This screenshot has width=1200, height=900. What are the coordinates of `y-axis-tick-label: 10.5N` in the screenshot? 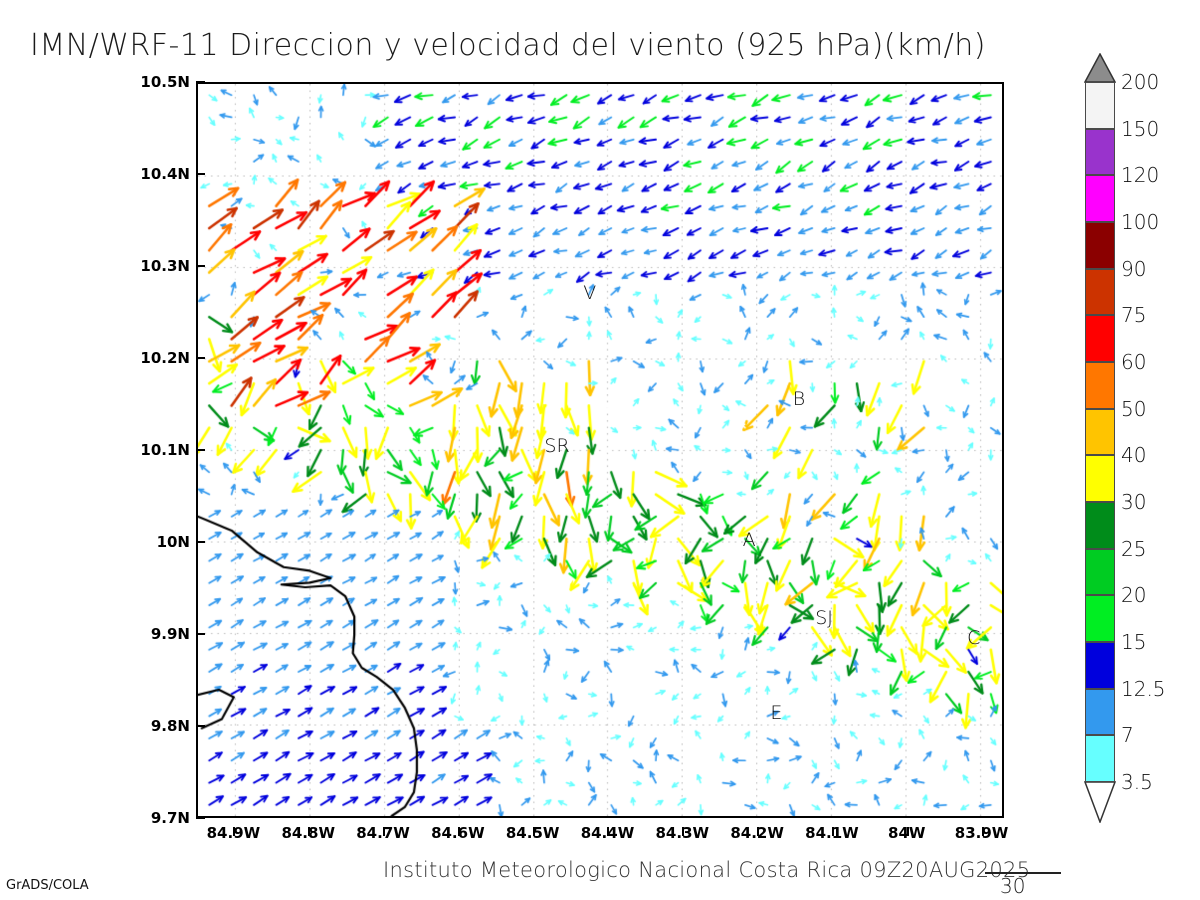 It's located at (165, 82).